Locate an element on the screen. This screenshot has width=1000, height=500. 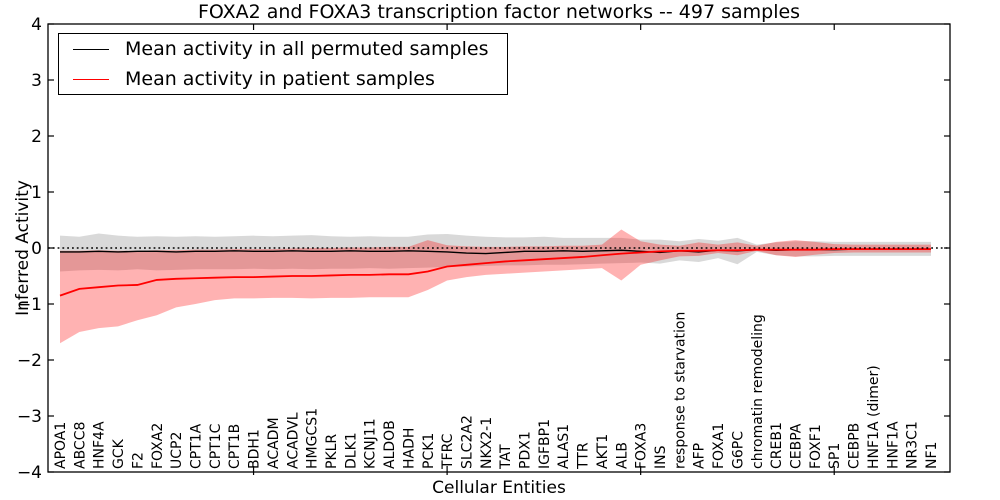
legend-label-permuted: Mean activity in all permuted samples is located at coordinates (307, 49).